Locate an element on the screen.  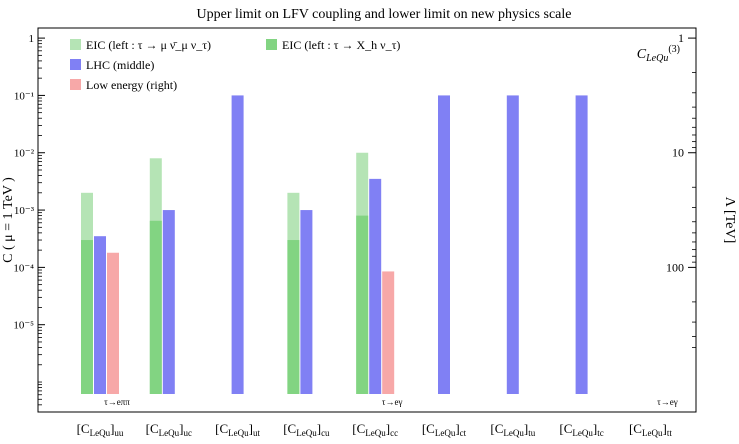
right-y-axis: 1 10 100 is located at coordinates (681, 189).